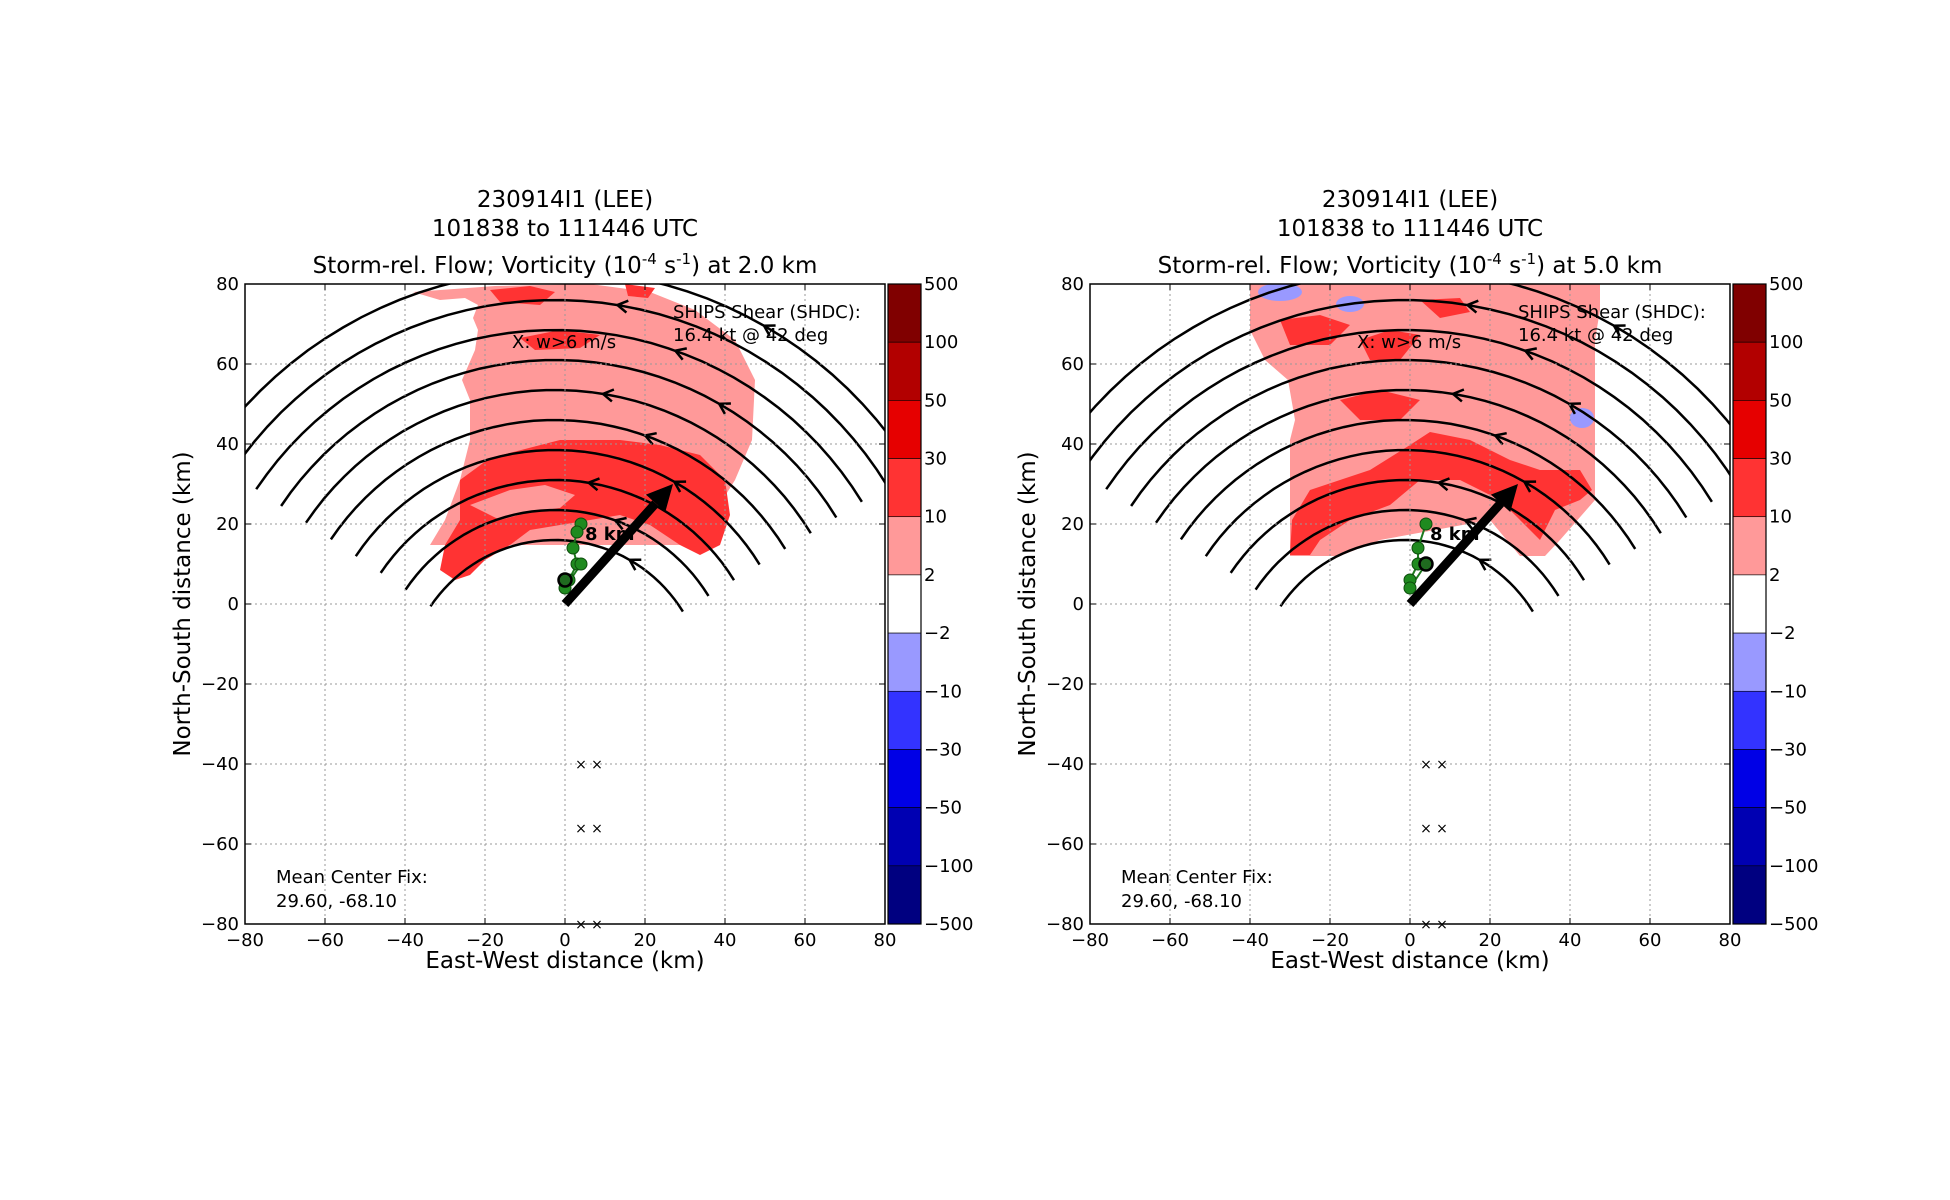  I want to click on colorbar-label: −30, so click(1788, 749).